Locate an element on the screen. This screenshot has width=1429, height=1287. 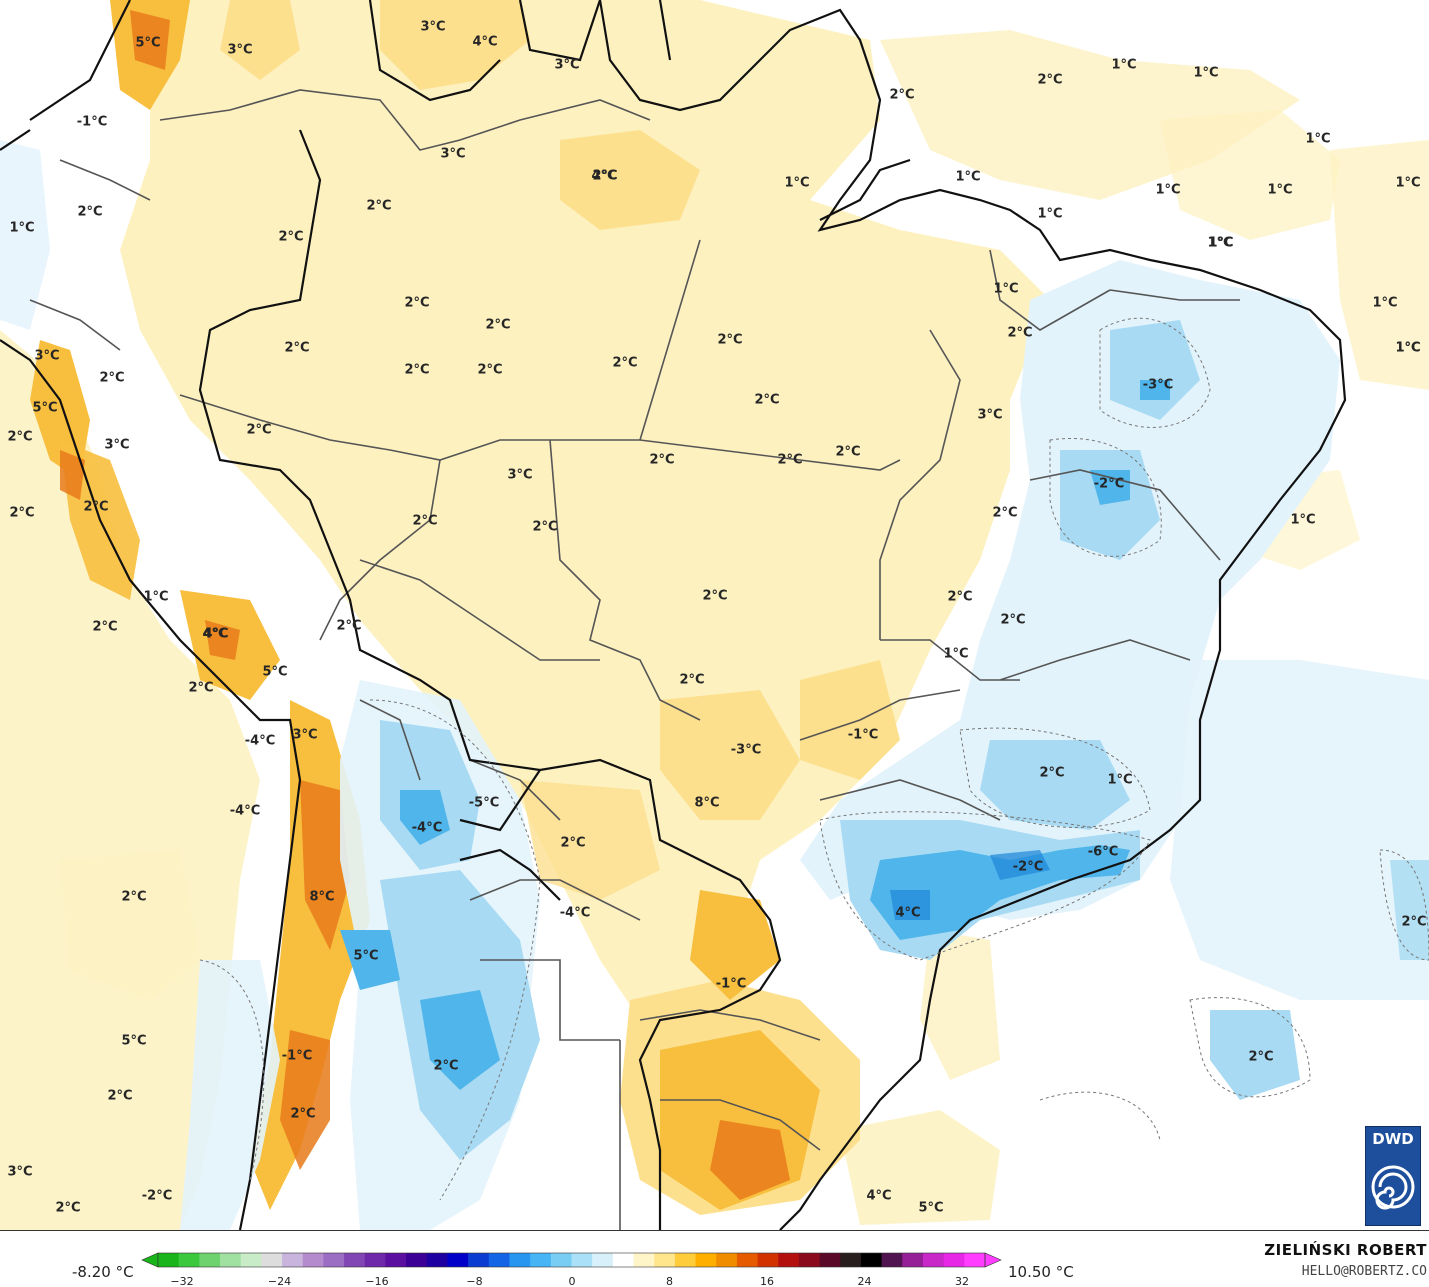
scale-tick-label: 0 is located at coordinates (572, 1281).